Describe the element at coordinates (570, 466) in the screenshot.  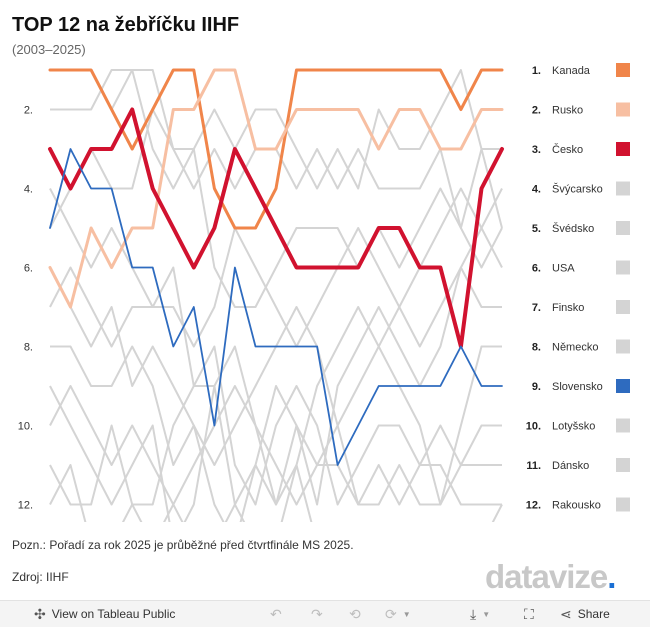
I see `legend-label: Dánsko` at that location.